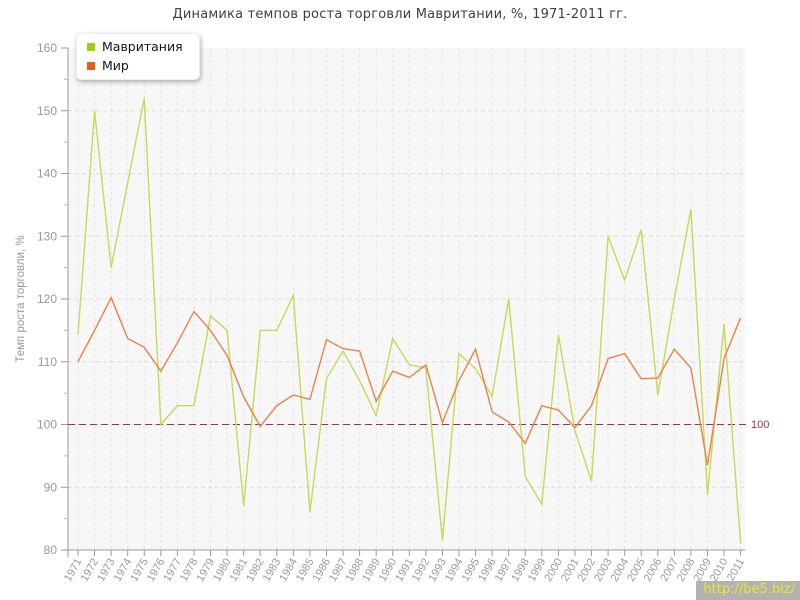 The image size is (800, 600). Describe the element at coordinates (736, 570) in the screenshot. I see `x-tick-label: 2011` at that location.